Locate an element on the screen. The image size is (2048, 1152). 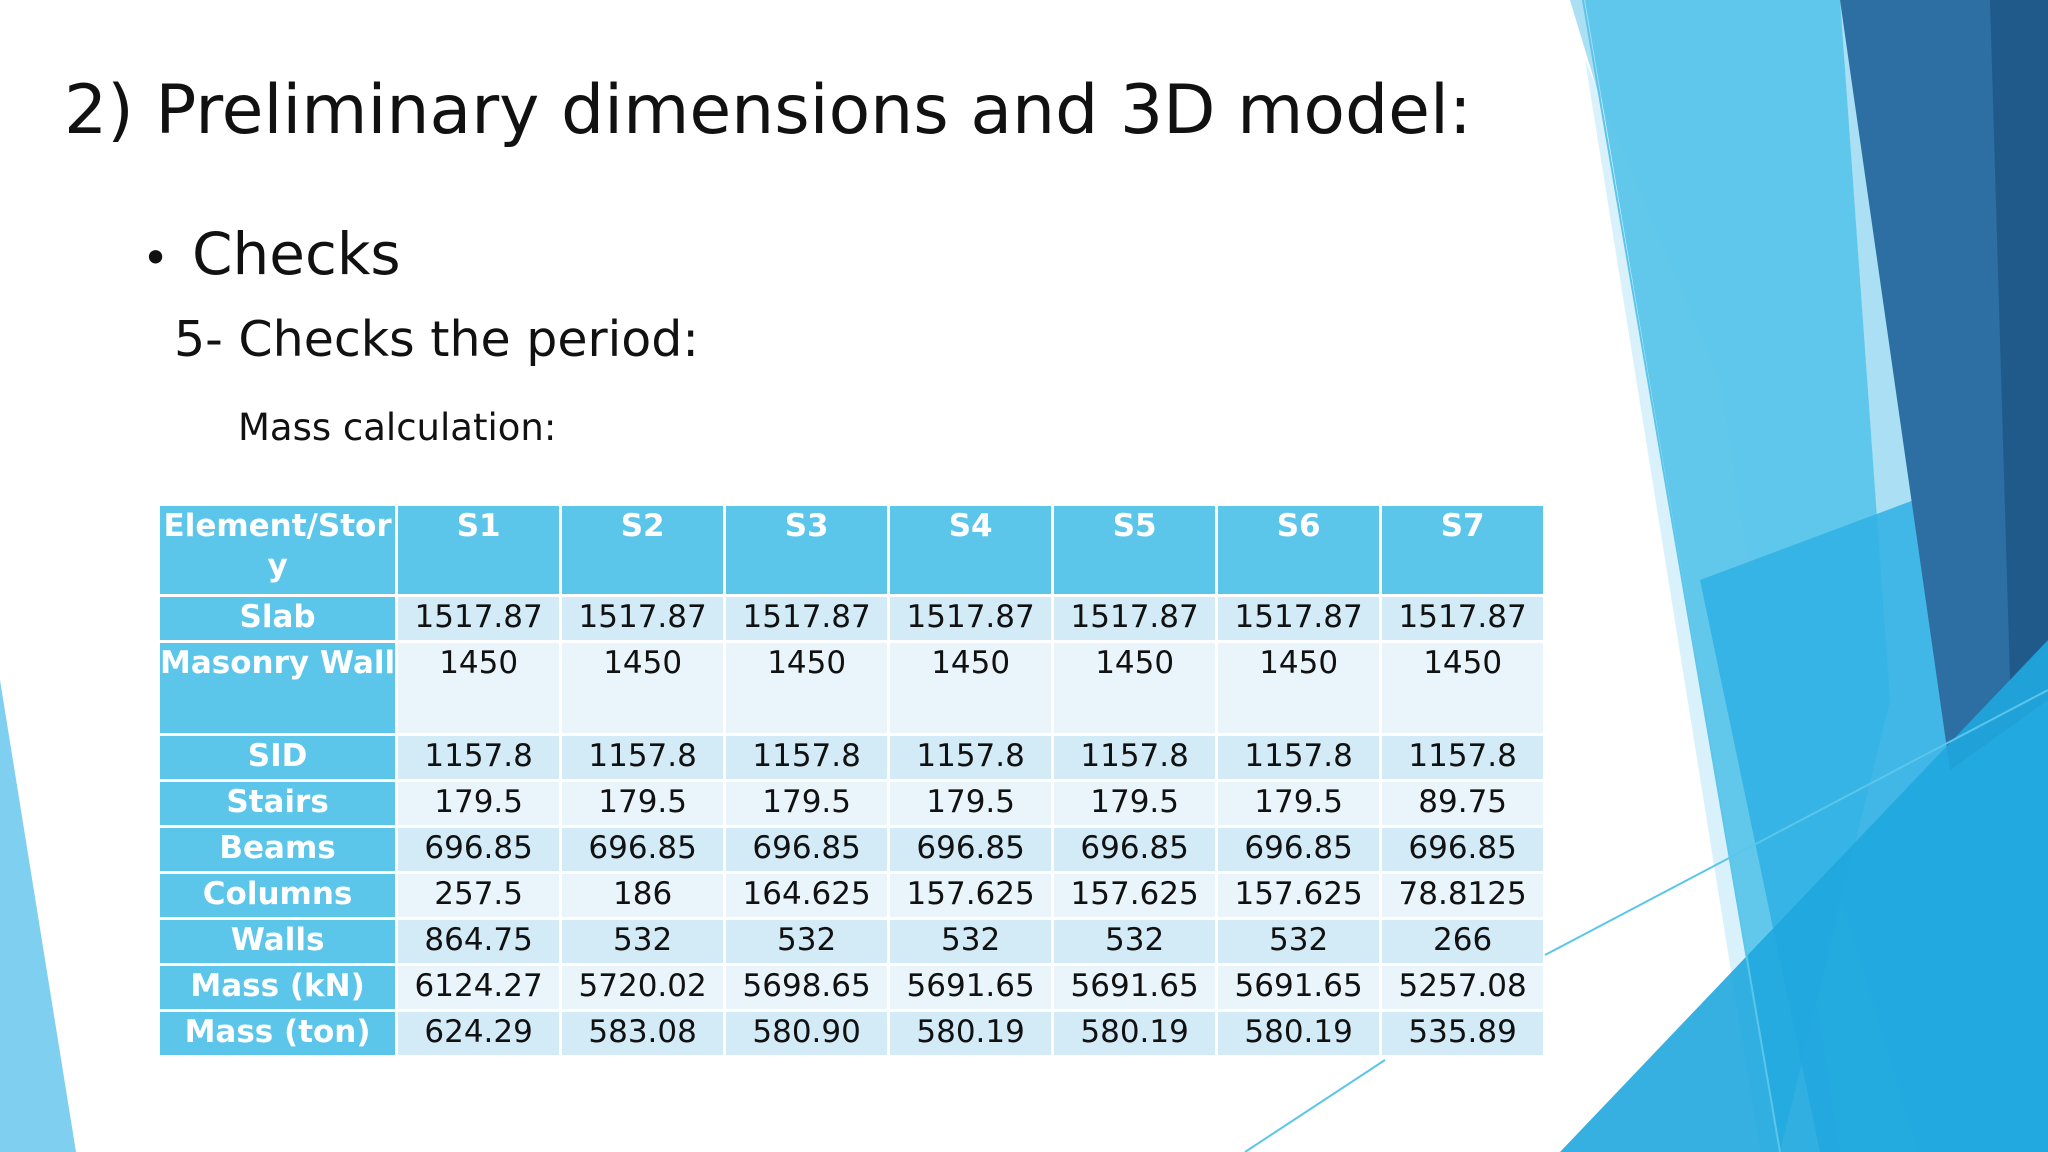
bullet-item: • Checks is located at coordinates (271, 256).